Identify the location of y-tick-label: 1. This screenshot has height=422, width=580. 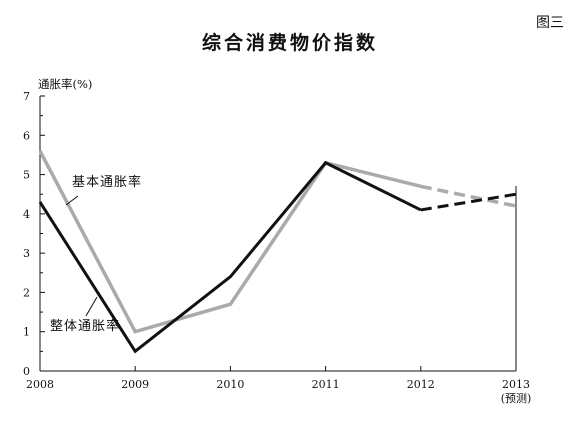
(26, 332).